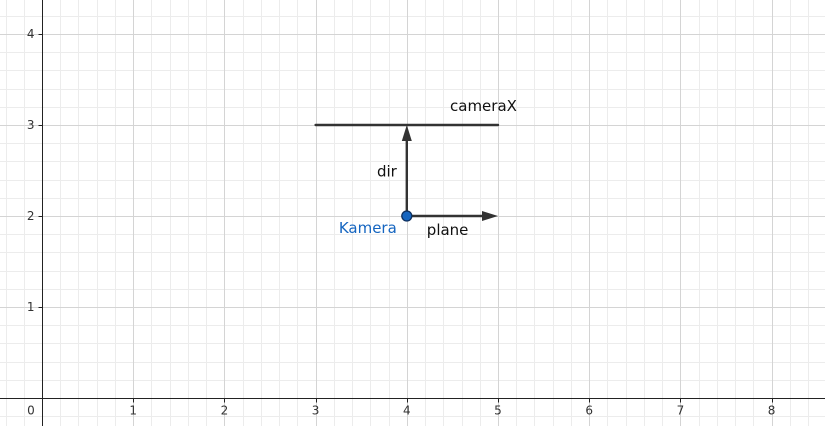 The height and width of the screenshot is (426, 825). I want to click on x-tick-label: 2, so click(225, 411).